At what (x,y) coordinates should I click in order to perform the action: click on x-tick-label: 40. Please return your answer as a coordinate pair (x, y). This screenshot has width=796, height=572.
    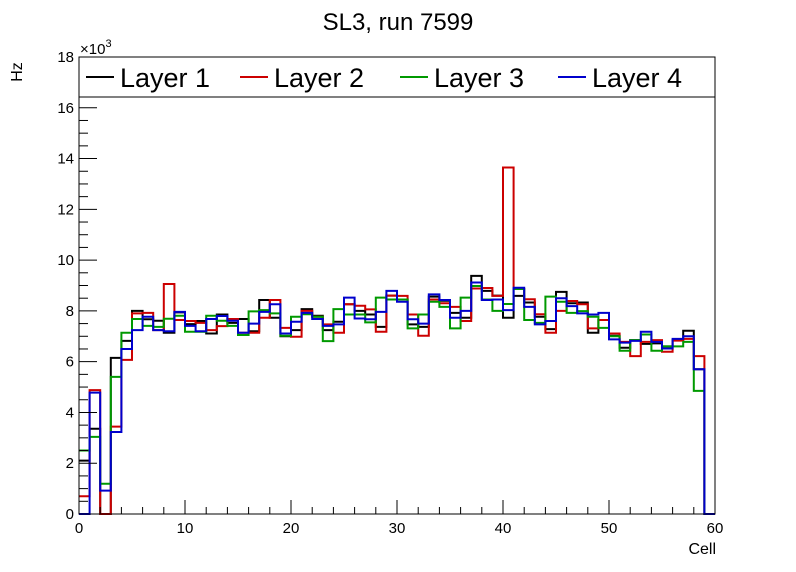
    Looking at the image, I should click on (503, 528).